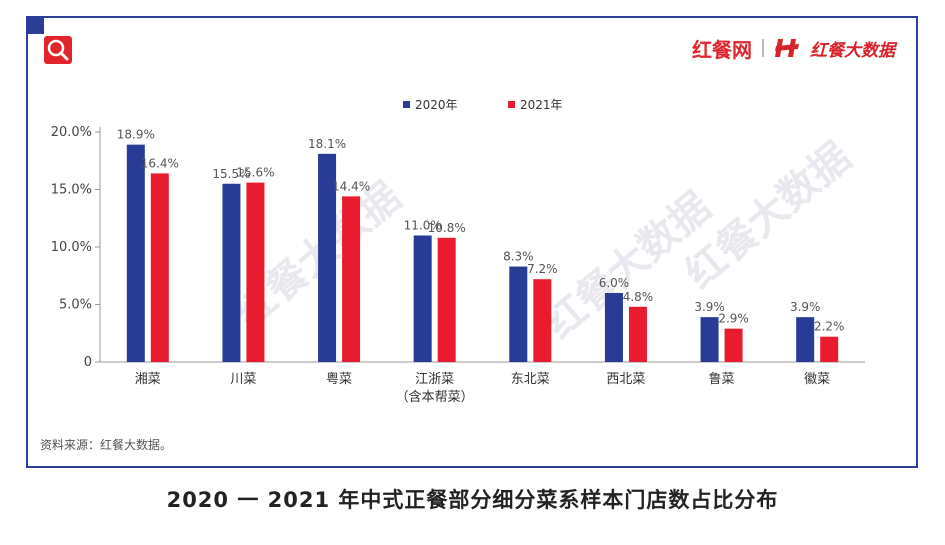 This screenshot has height=545, width=945. Describe the element at coordinates (638, 297) in the screenshot. I see `data-label: 4.8%` at that location.